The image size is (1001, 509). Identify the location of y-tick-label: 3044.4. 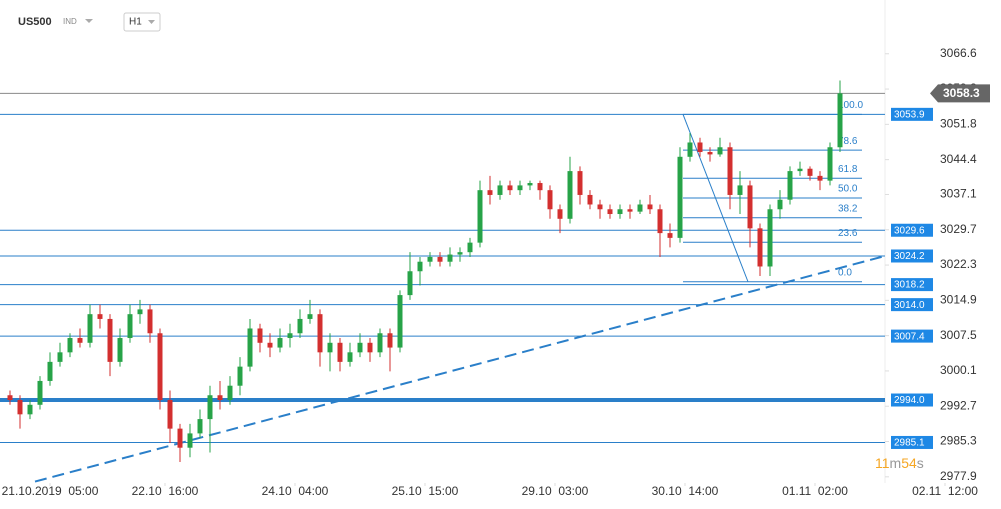
(958, 159).